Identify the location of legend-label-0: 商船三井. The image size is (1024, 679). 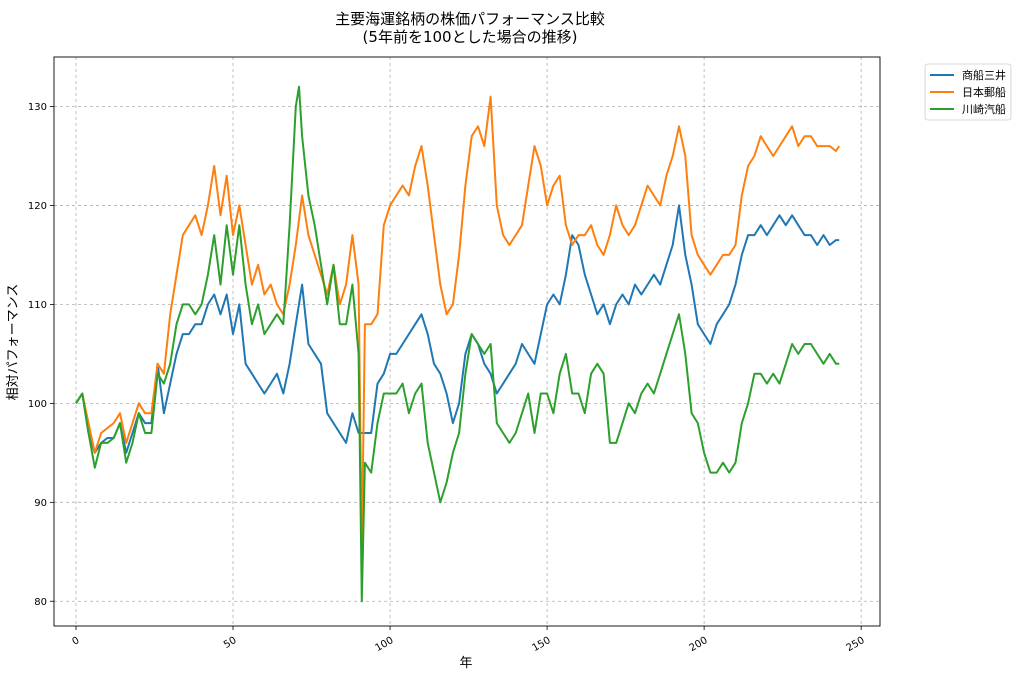
(984, 75).